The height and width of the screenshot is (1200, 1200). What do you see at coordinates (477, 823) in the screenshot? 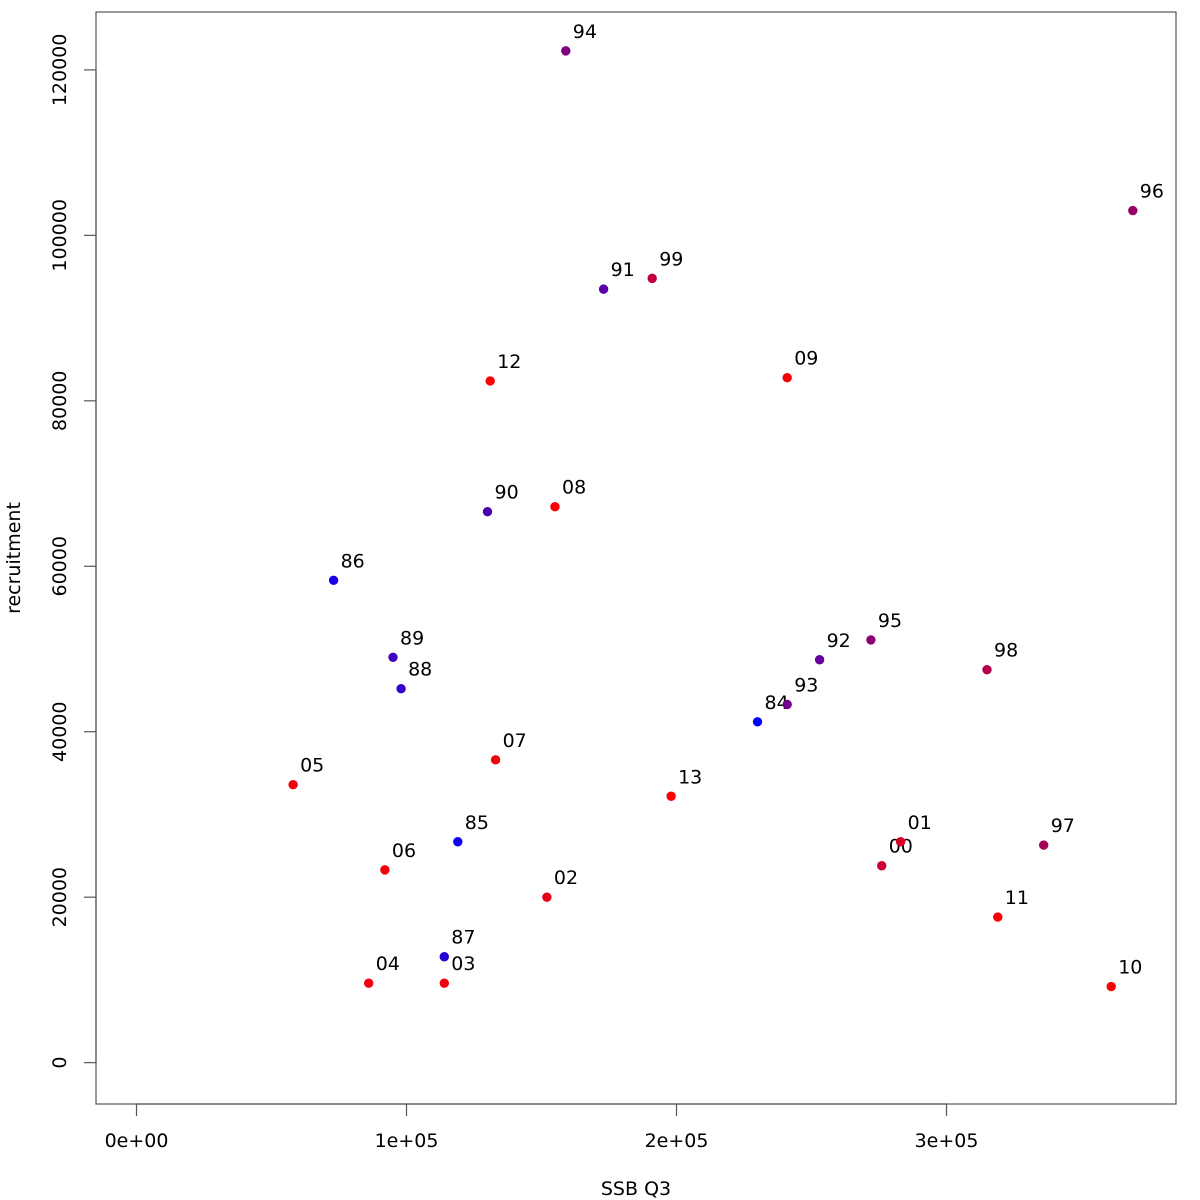
I see `data-point-label: 85` at bounding box center [477, 823].